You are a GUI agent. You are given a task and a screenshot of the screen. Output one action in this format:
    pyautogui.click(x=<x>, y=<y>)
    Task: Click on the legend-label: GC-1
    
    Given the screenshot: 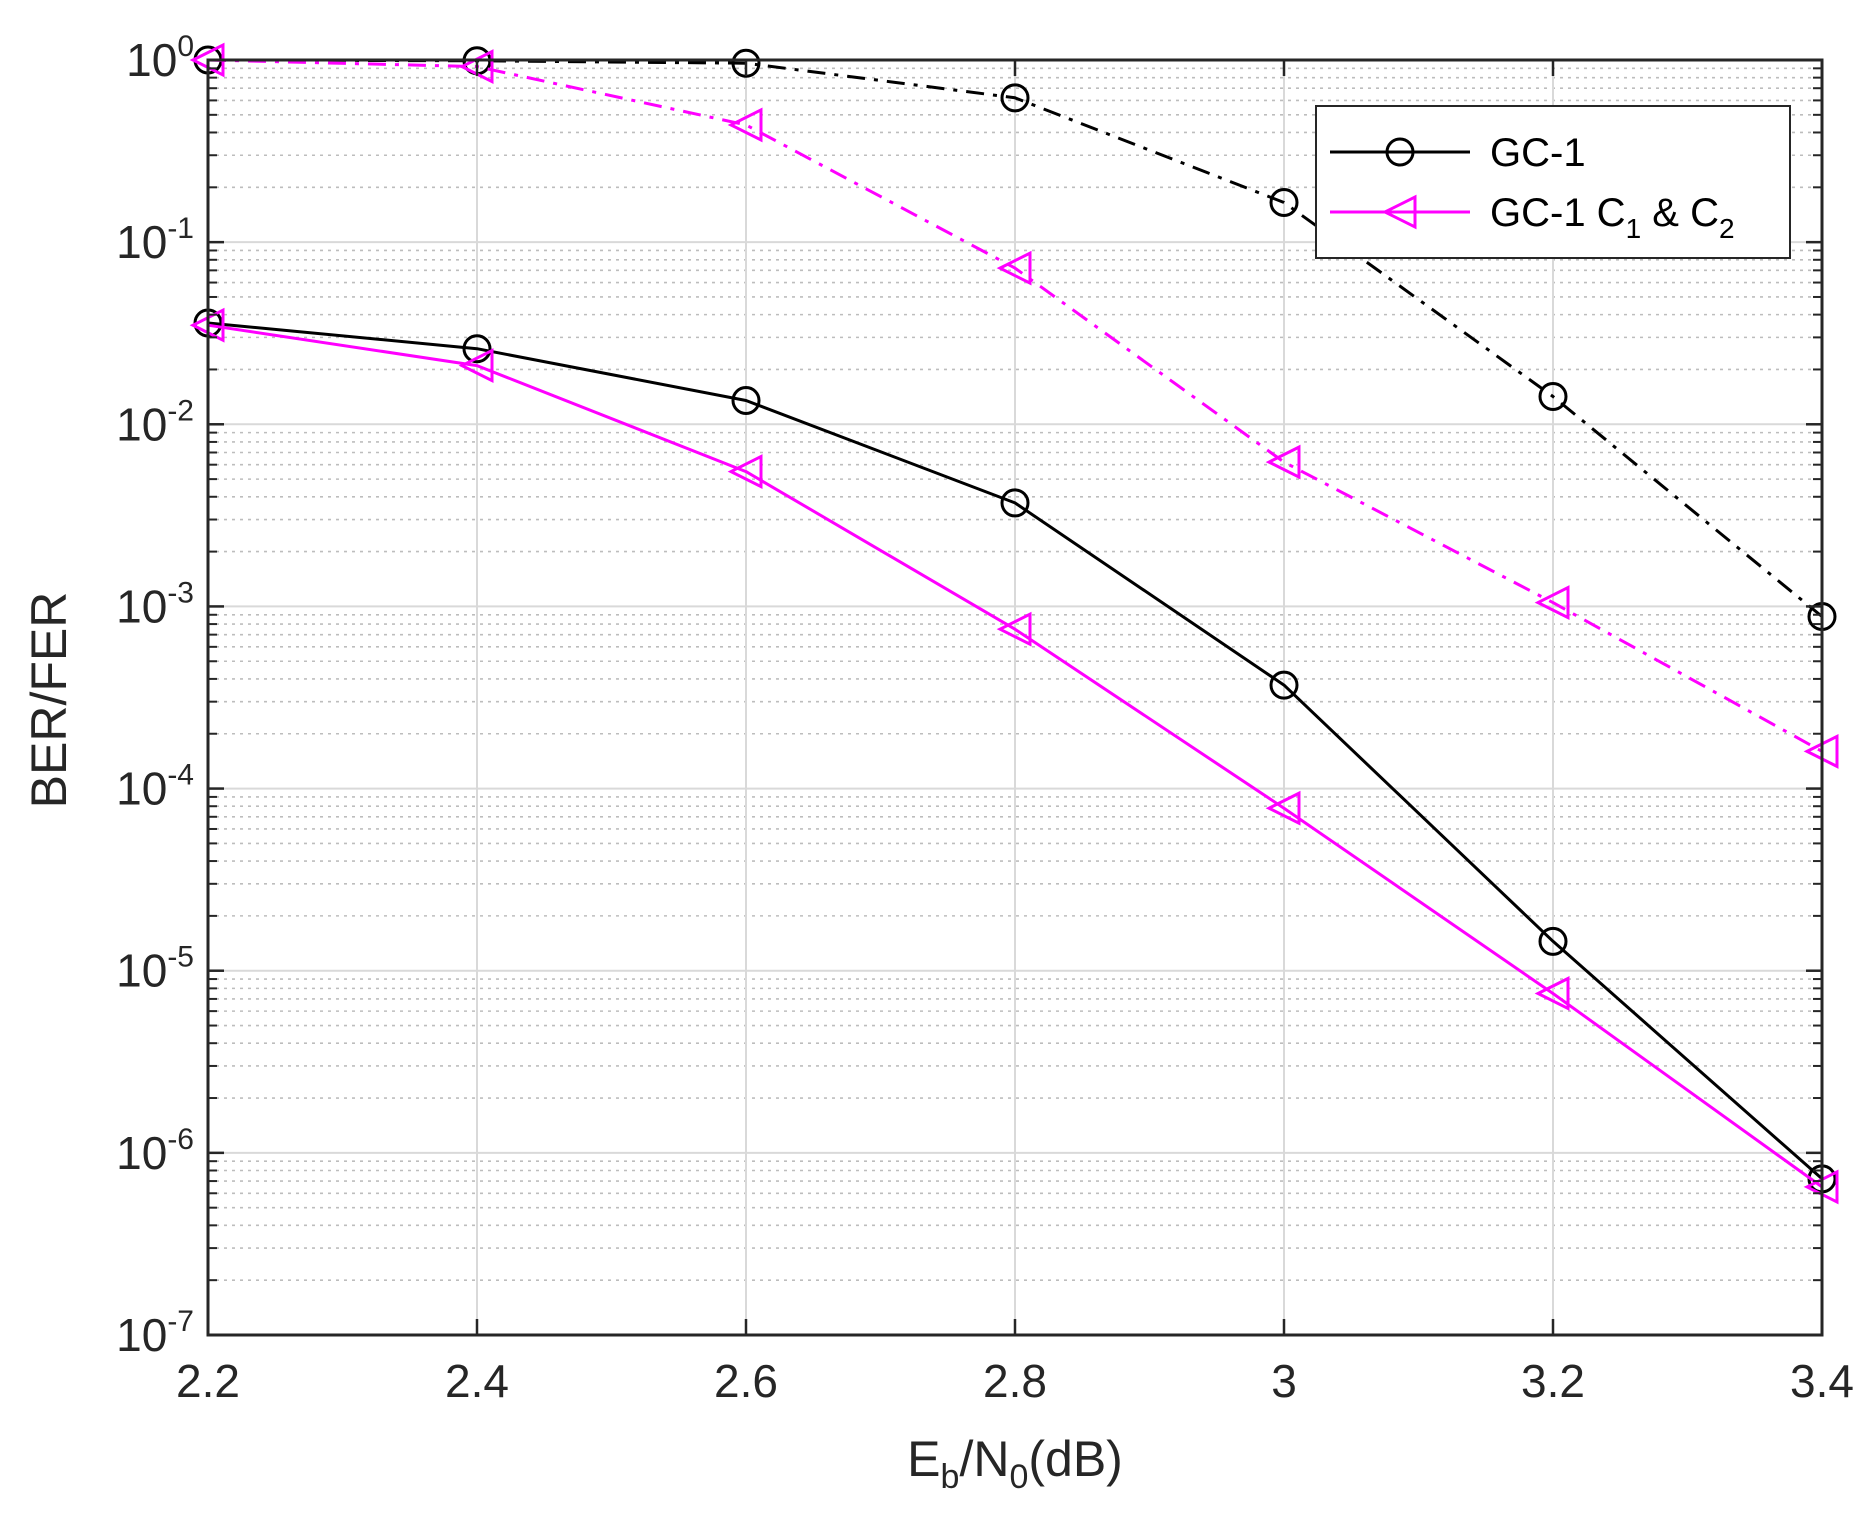 What is the action you would take?
    pyautogui.click(x=1538, y=153)
    